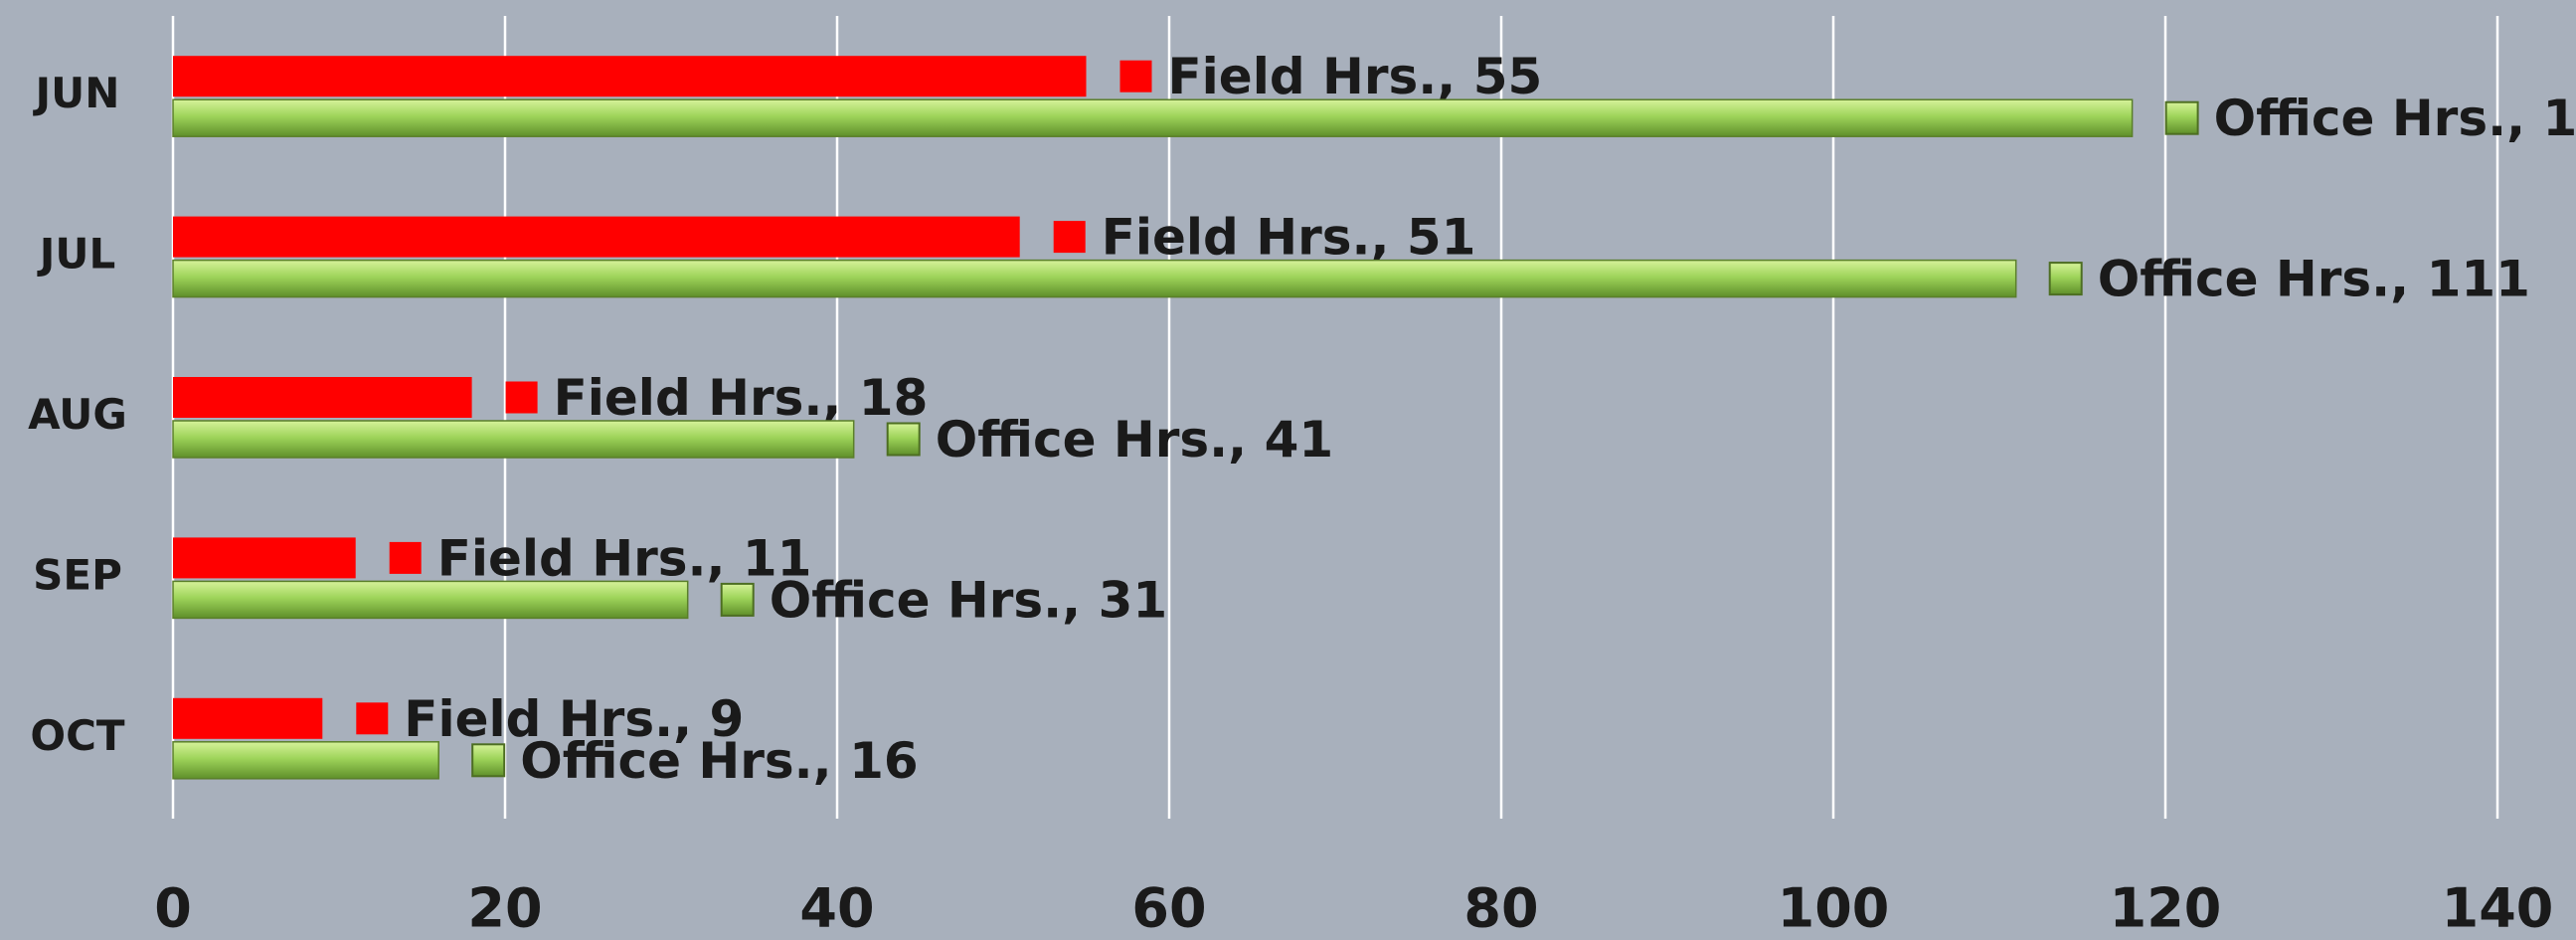 Image resolution: width=2576 pixels, height=940 pixels. I want to click on data-label: Office Hrs., 16, so click(719, 761).